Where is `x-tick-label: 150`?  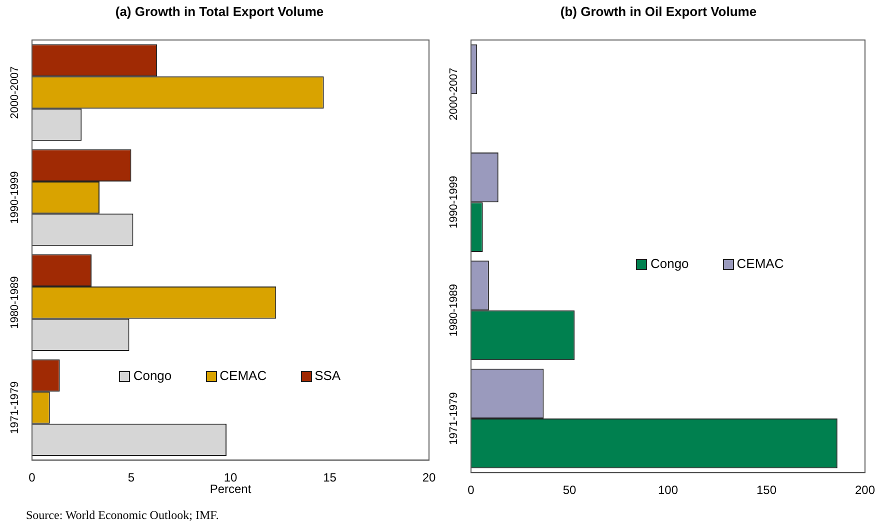 x-tick-label: 150 is located at coordinates (766, 490).